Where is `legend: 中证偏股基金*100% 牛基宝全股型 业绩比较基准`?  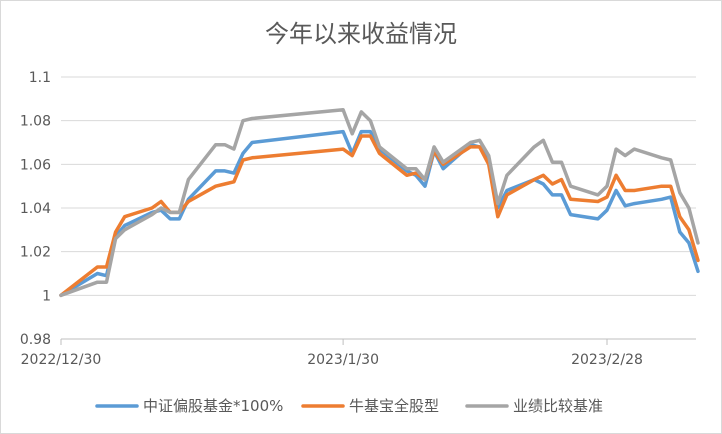 legend: 中证偏股基金*100% 牛基宝全股型 业绩比较基准 is located at coordinates (349, 406).